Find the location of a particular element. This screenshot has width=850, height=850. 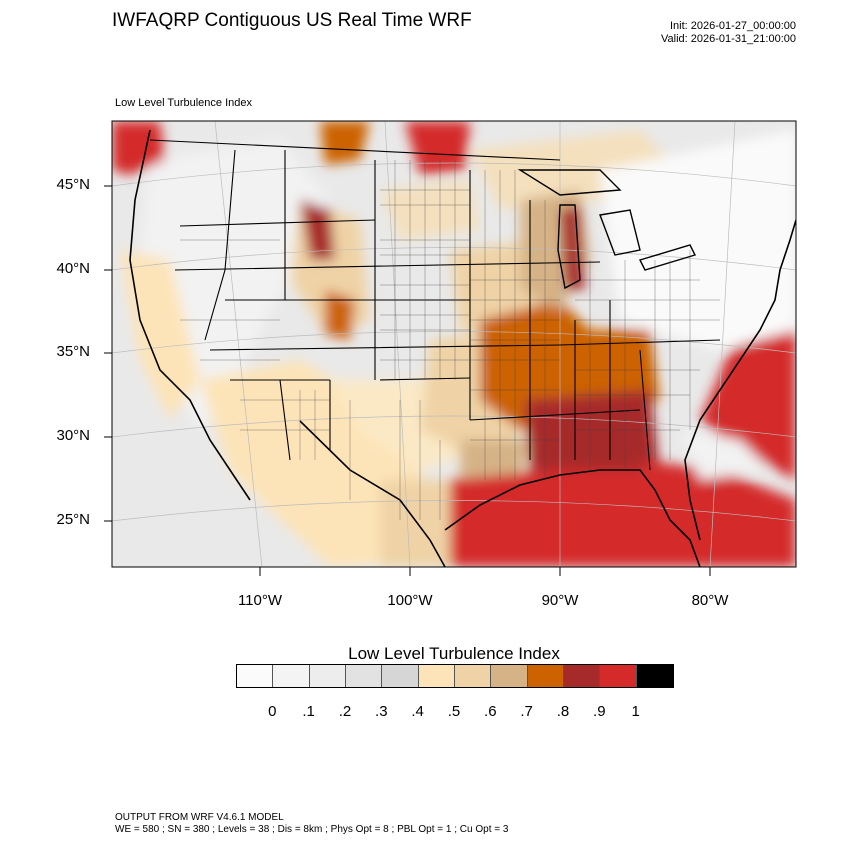

coastline-gulf is located at coordinates (572, 518).